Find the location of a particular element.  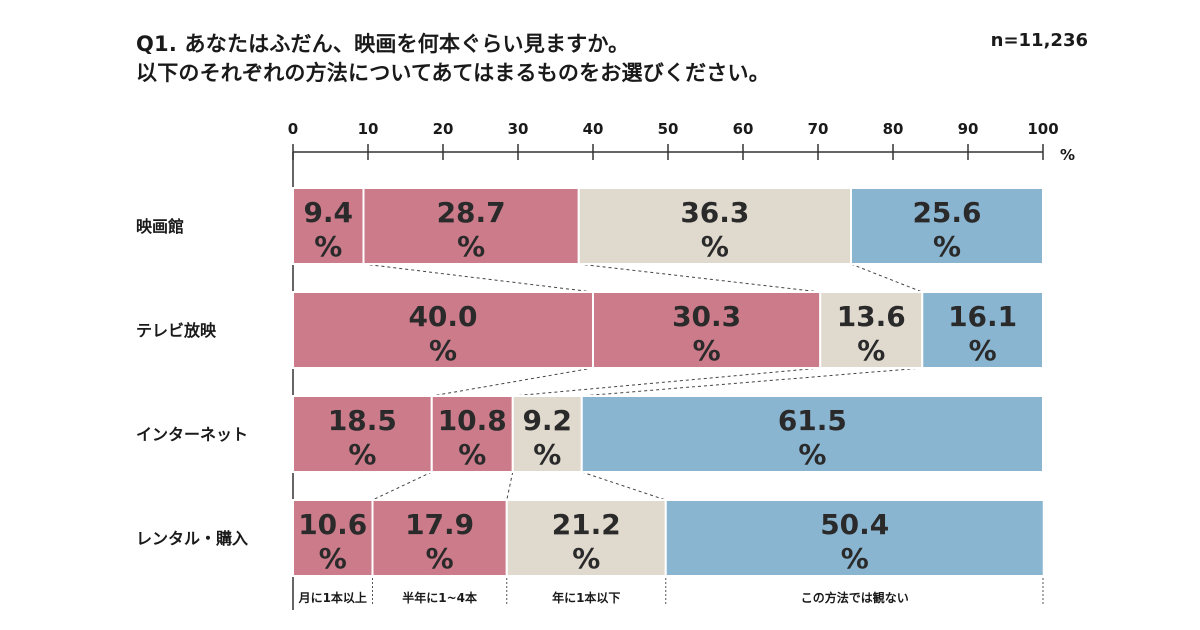

data-label: 40.0 is located at coordinates (442, 316).